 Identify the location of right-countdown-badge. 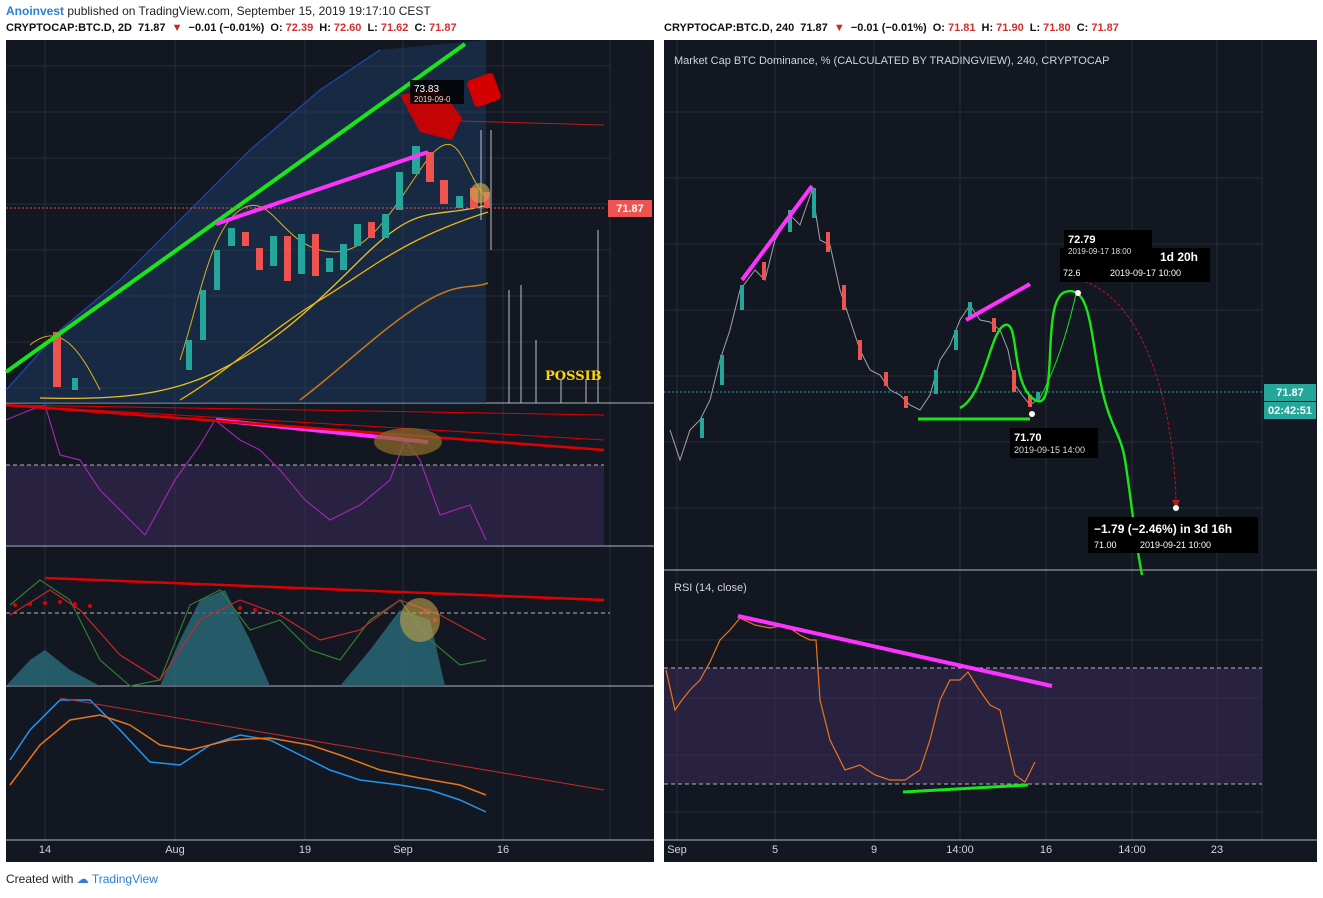
(1290, 410).